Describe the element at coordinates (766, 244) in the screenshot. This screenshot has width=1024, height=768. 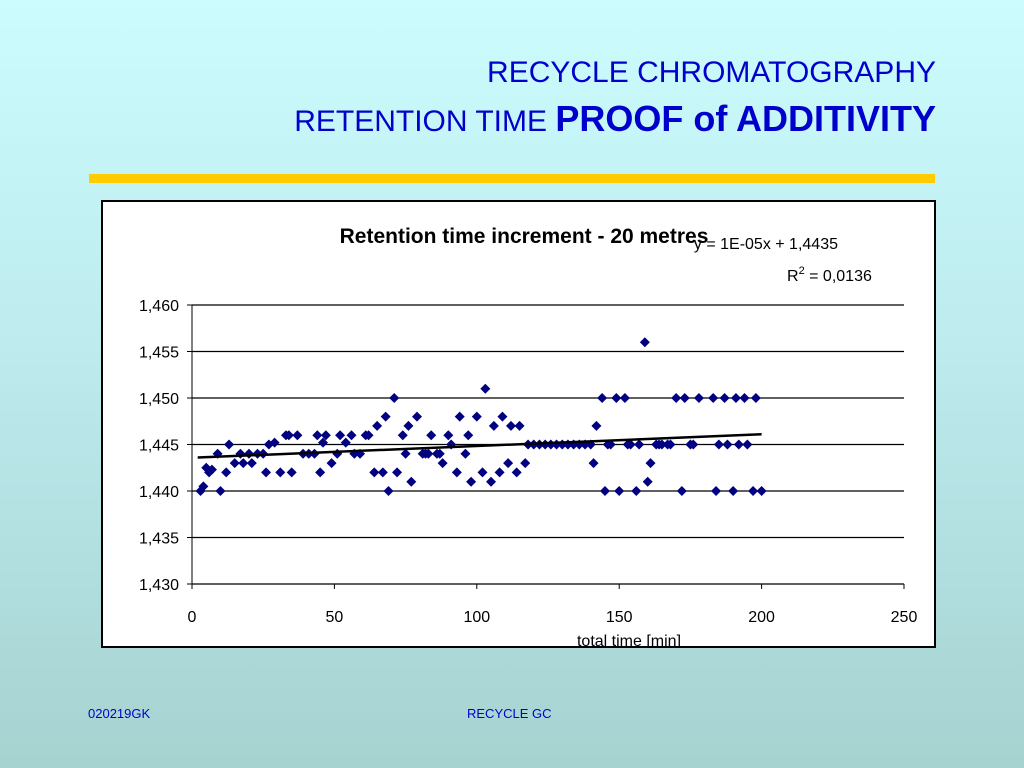
I see `trendline-equation: y = 1E-05x + 1,4435` at that location.